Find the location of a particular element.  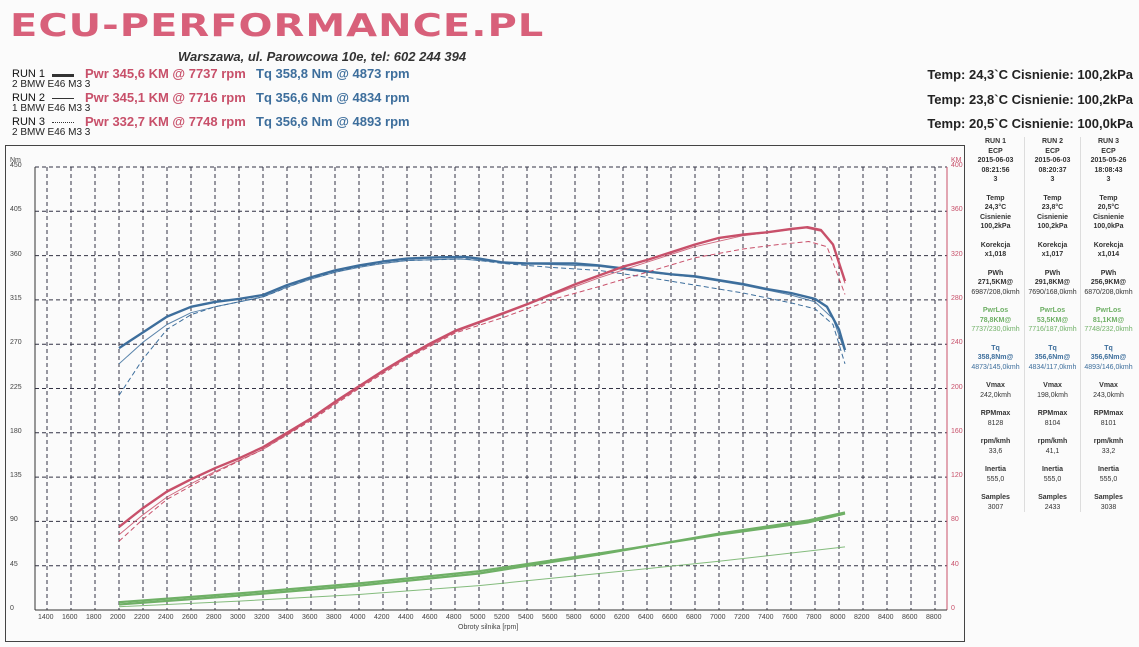

field-tq2: 4873/145,0kmh is located at coordinates (995, 367).